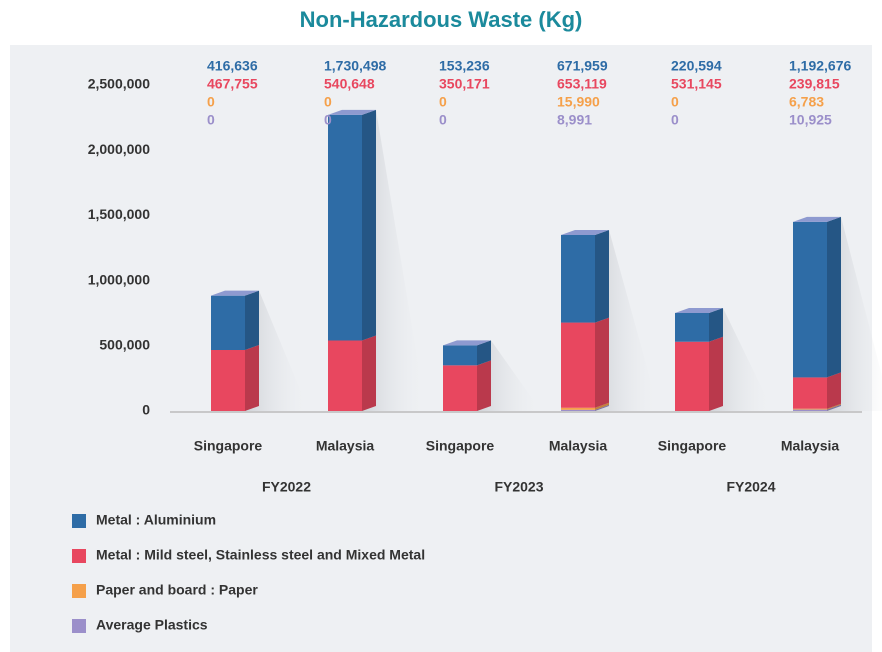 Image resolution: width=882 pixels, height=652 pixels. Describe the element at coordinates (355, 66) in the screenshot. I see `value-label: 1,730,498` at that location.